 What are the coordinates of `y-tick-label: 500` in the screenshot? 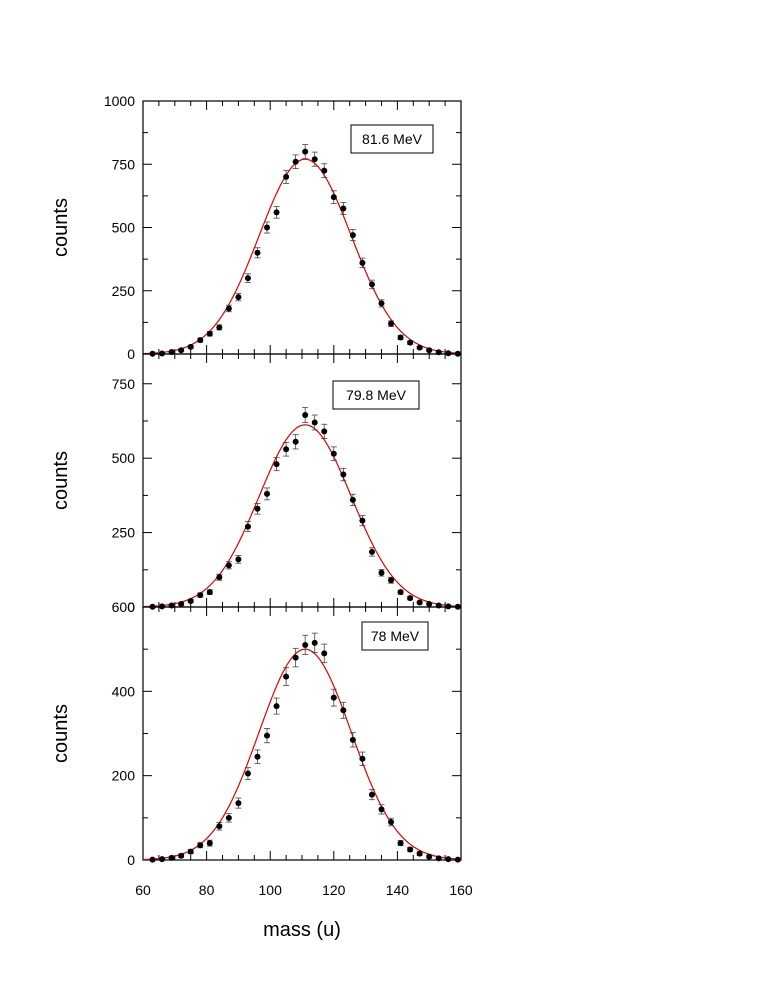 It's located at (124, 458).